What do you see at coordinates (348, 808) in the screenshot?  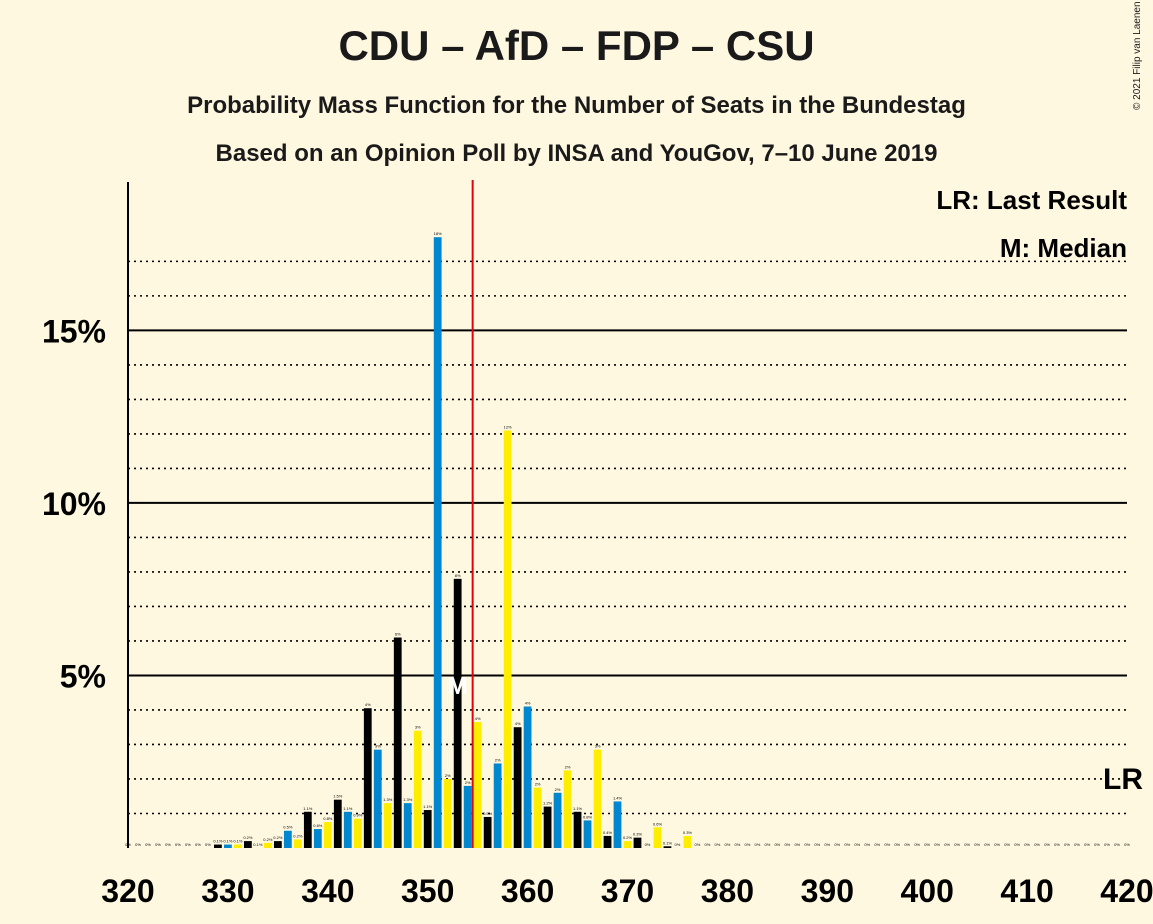 I see `bar-label: 1.1%` at bounding box center [348, 808].